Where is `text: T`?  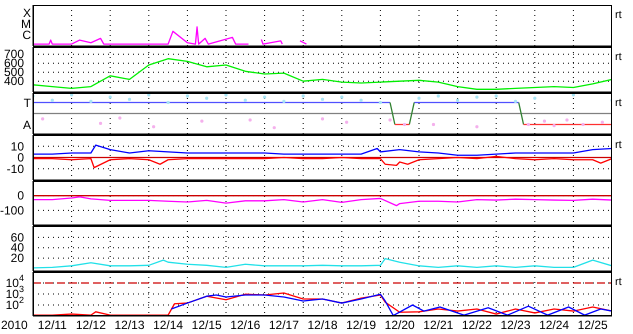 text: T is located at coordinates (26, 103).